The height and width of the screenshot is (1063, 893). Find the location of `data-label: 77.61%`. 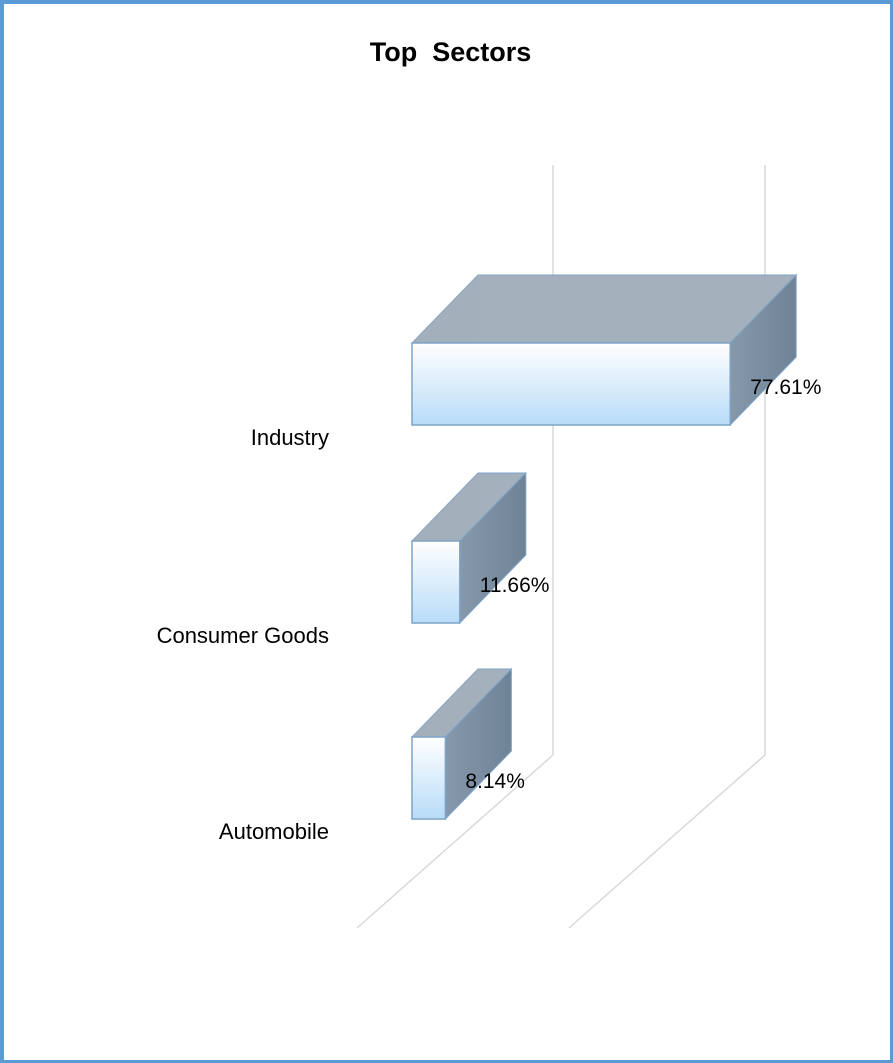

data-label: 77.61% is located at coordinates (785, 387).